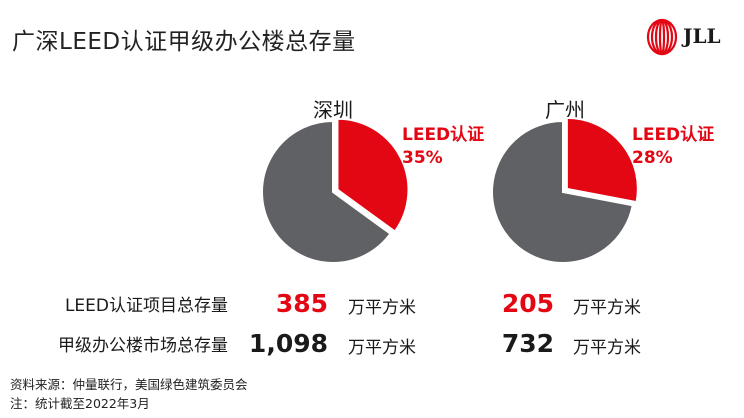 The height and width of the screenshot is (418, 744). Describe the element at coordinates (184, 42) in the screenshot. I see `page-title: 广深LEED认证甲级办公楼总存量` at that location.